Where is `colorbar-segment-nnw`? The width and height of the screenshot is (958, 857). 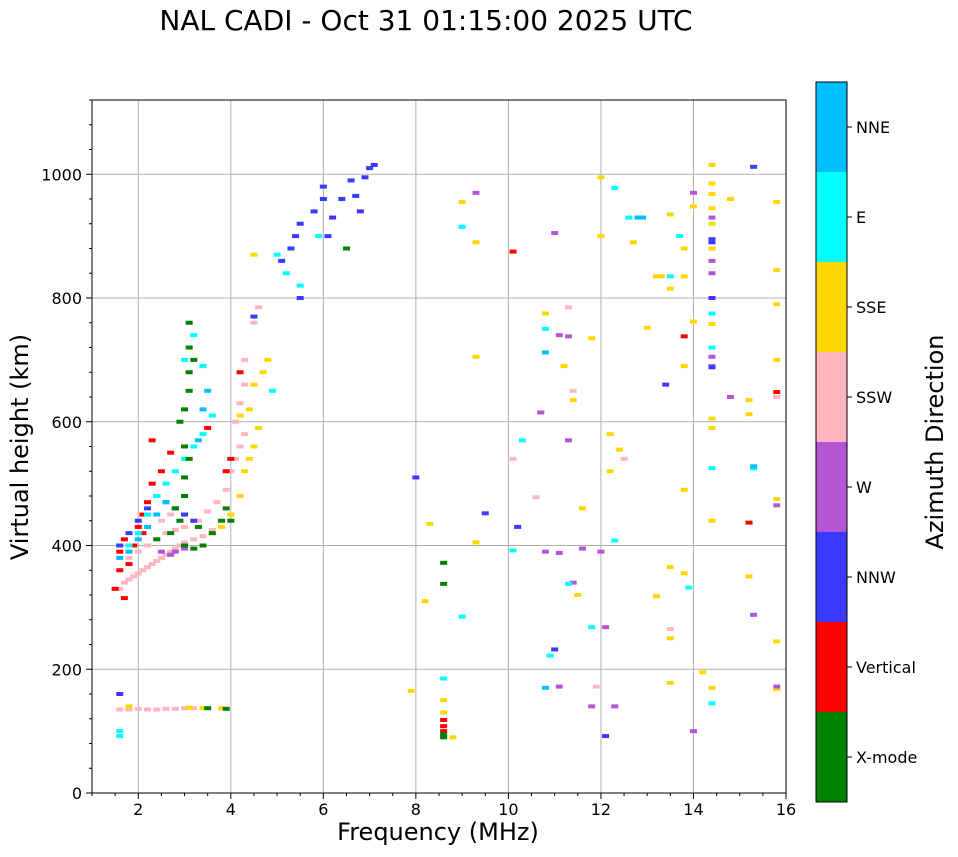 colorbar-segment-nnw is located at coordinates (831, 577).